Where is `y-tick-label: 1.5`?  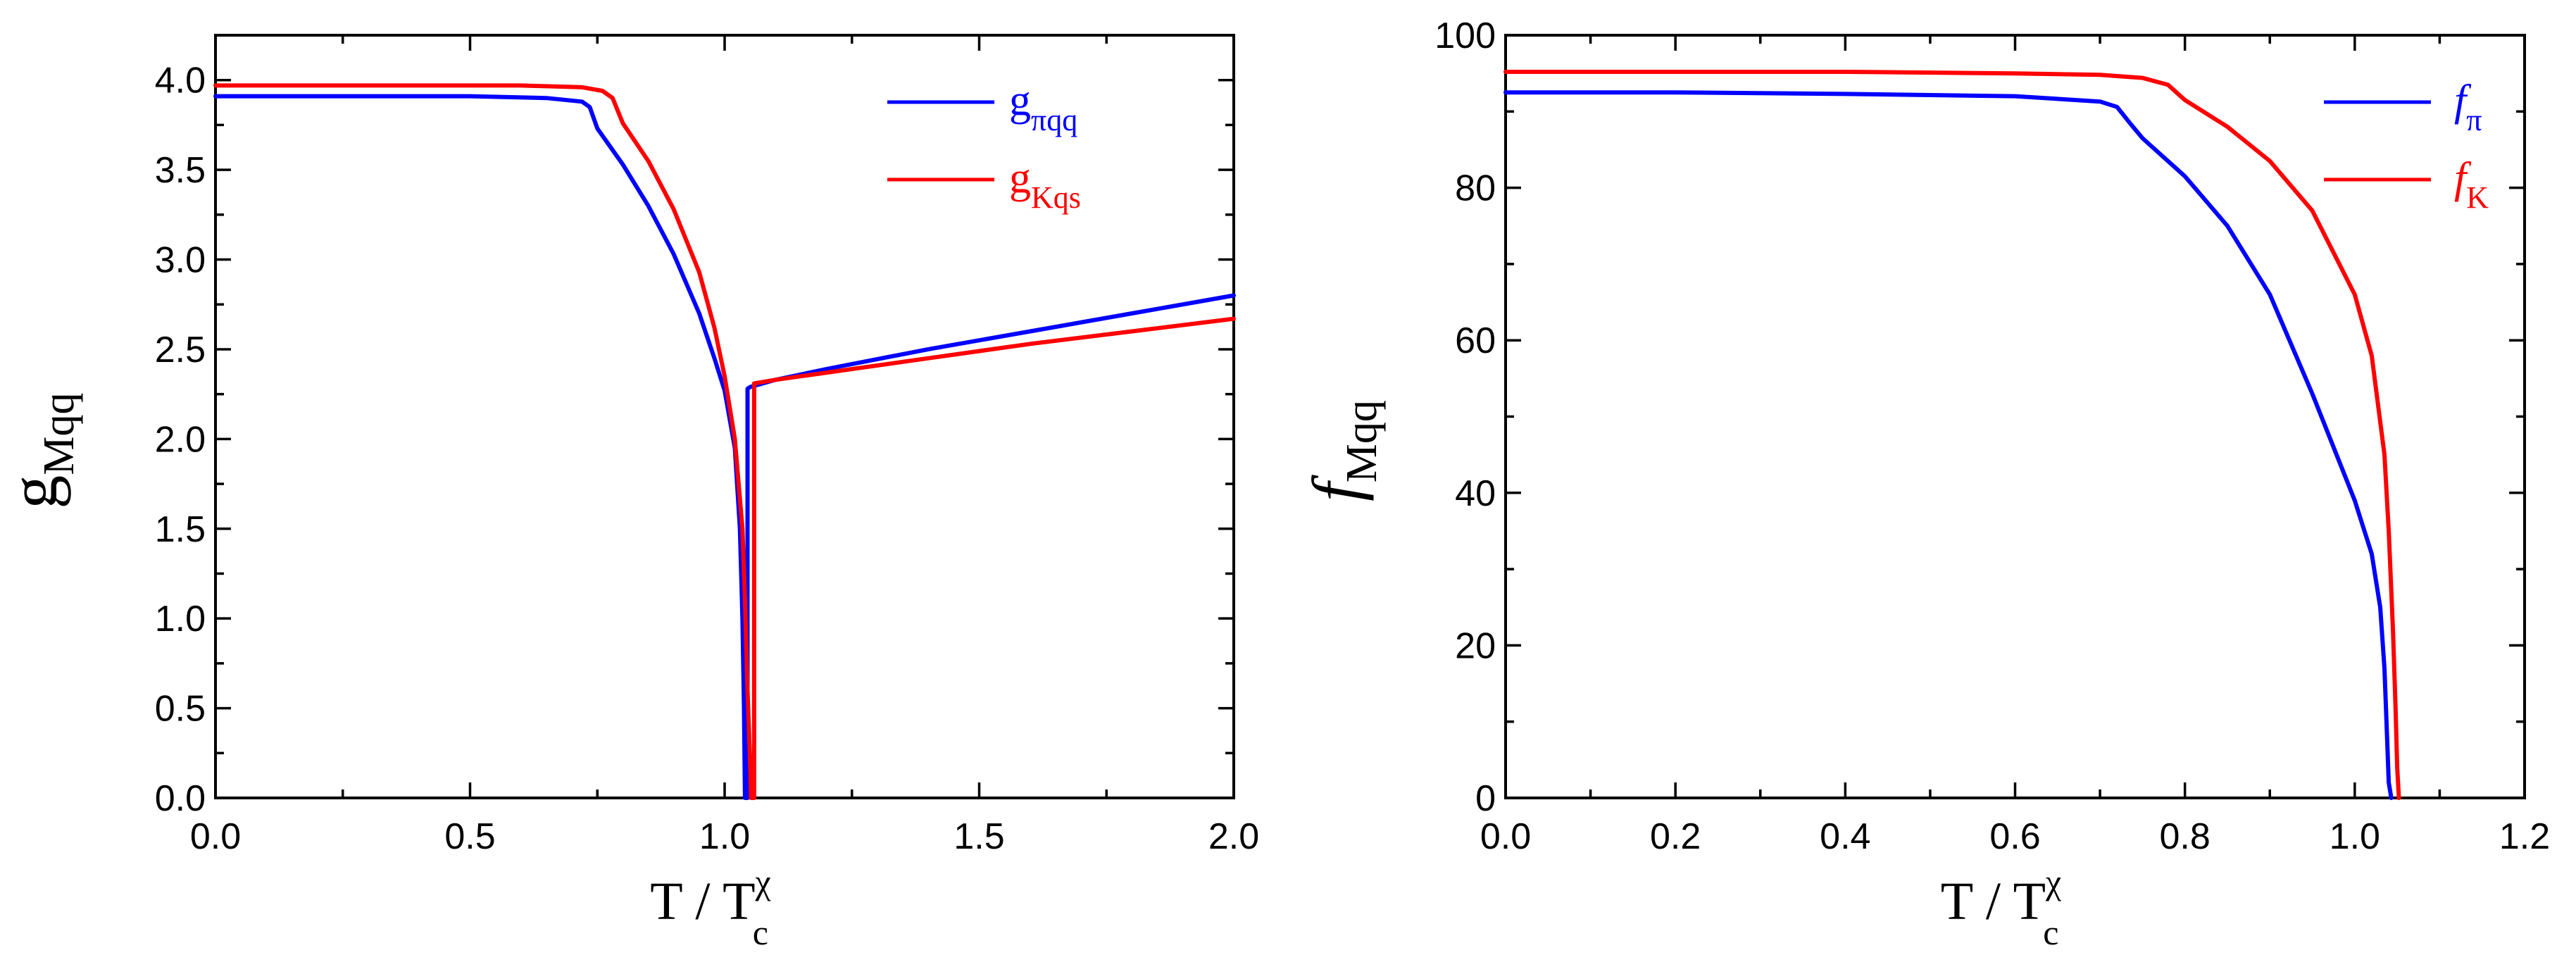 y-tick-label: 1.5 is located at coordinates (180, 529).